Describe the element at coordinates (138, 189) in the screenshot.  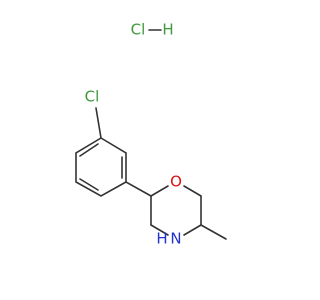
I see `ring-link-bond` at that location.